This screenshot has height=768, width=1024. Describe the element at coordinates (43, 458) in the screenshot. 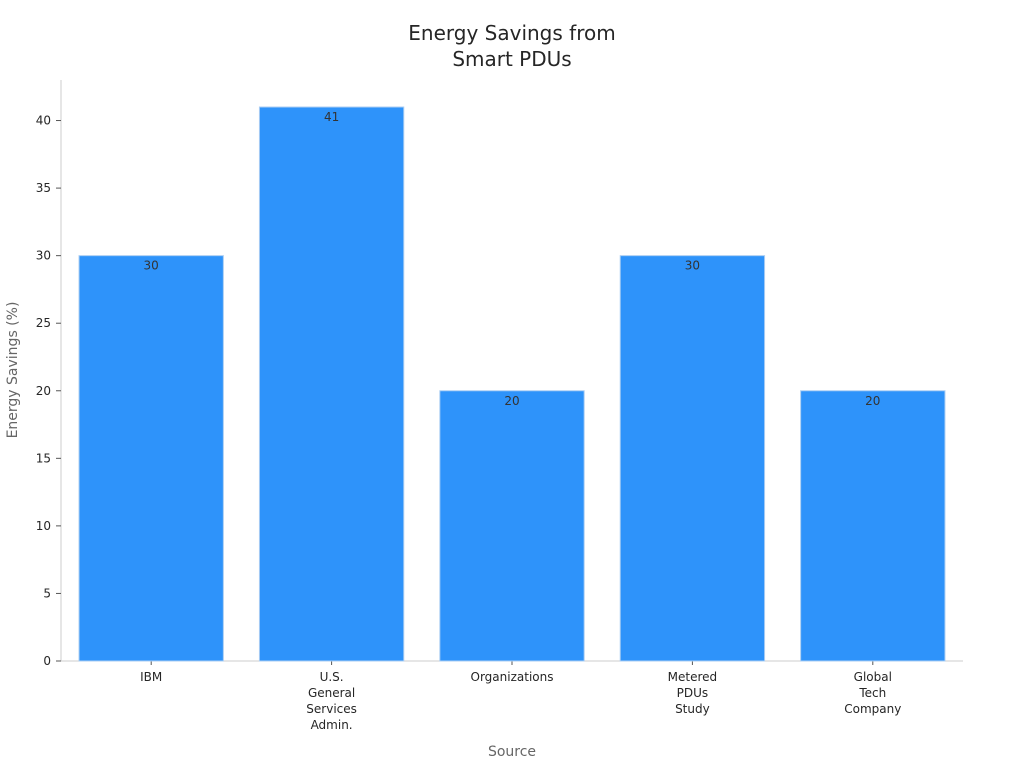

I see `y-tick-label: 15` at that location.